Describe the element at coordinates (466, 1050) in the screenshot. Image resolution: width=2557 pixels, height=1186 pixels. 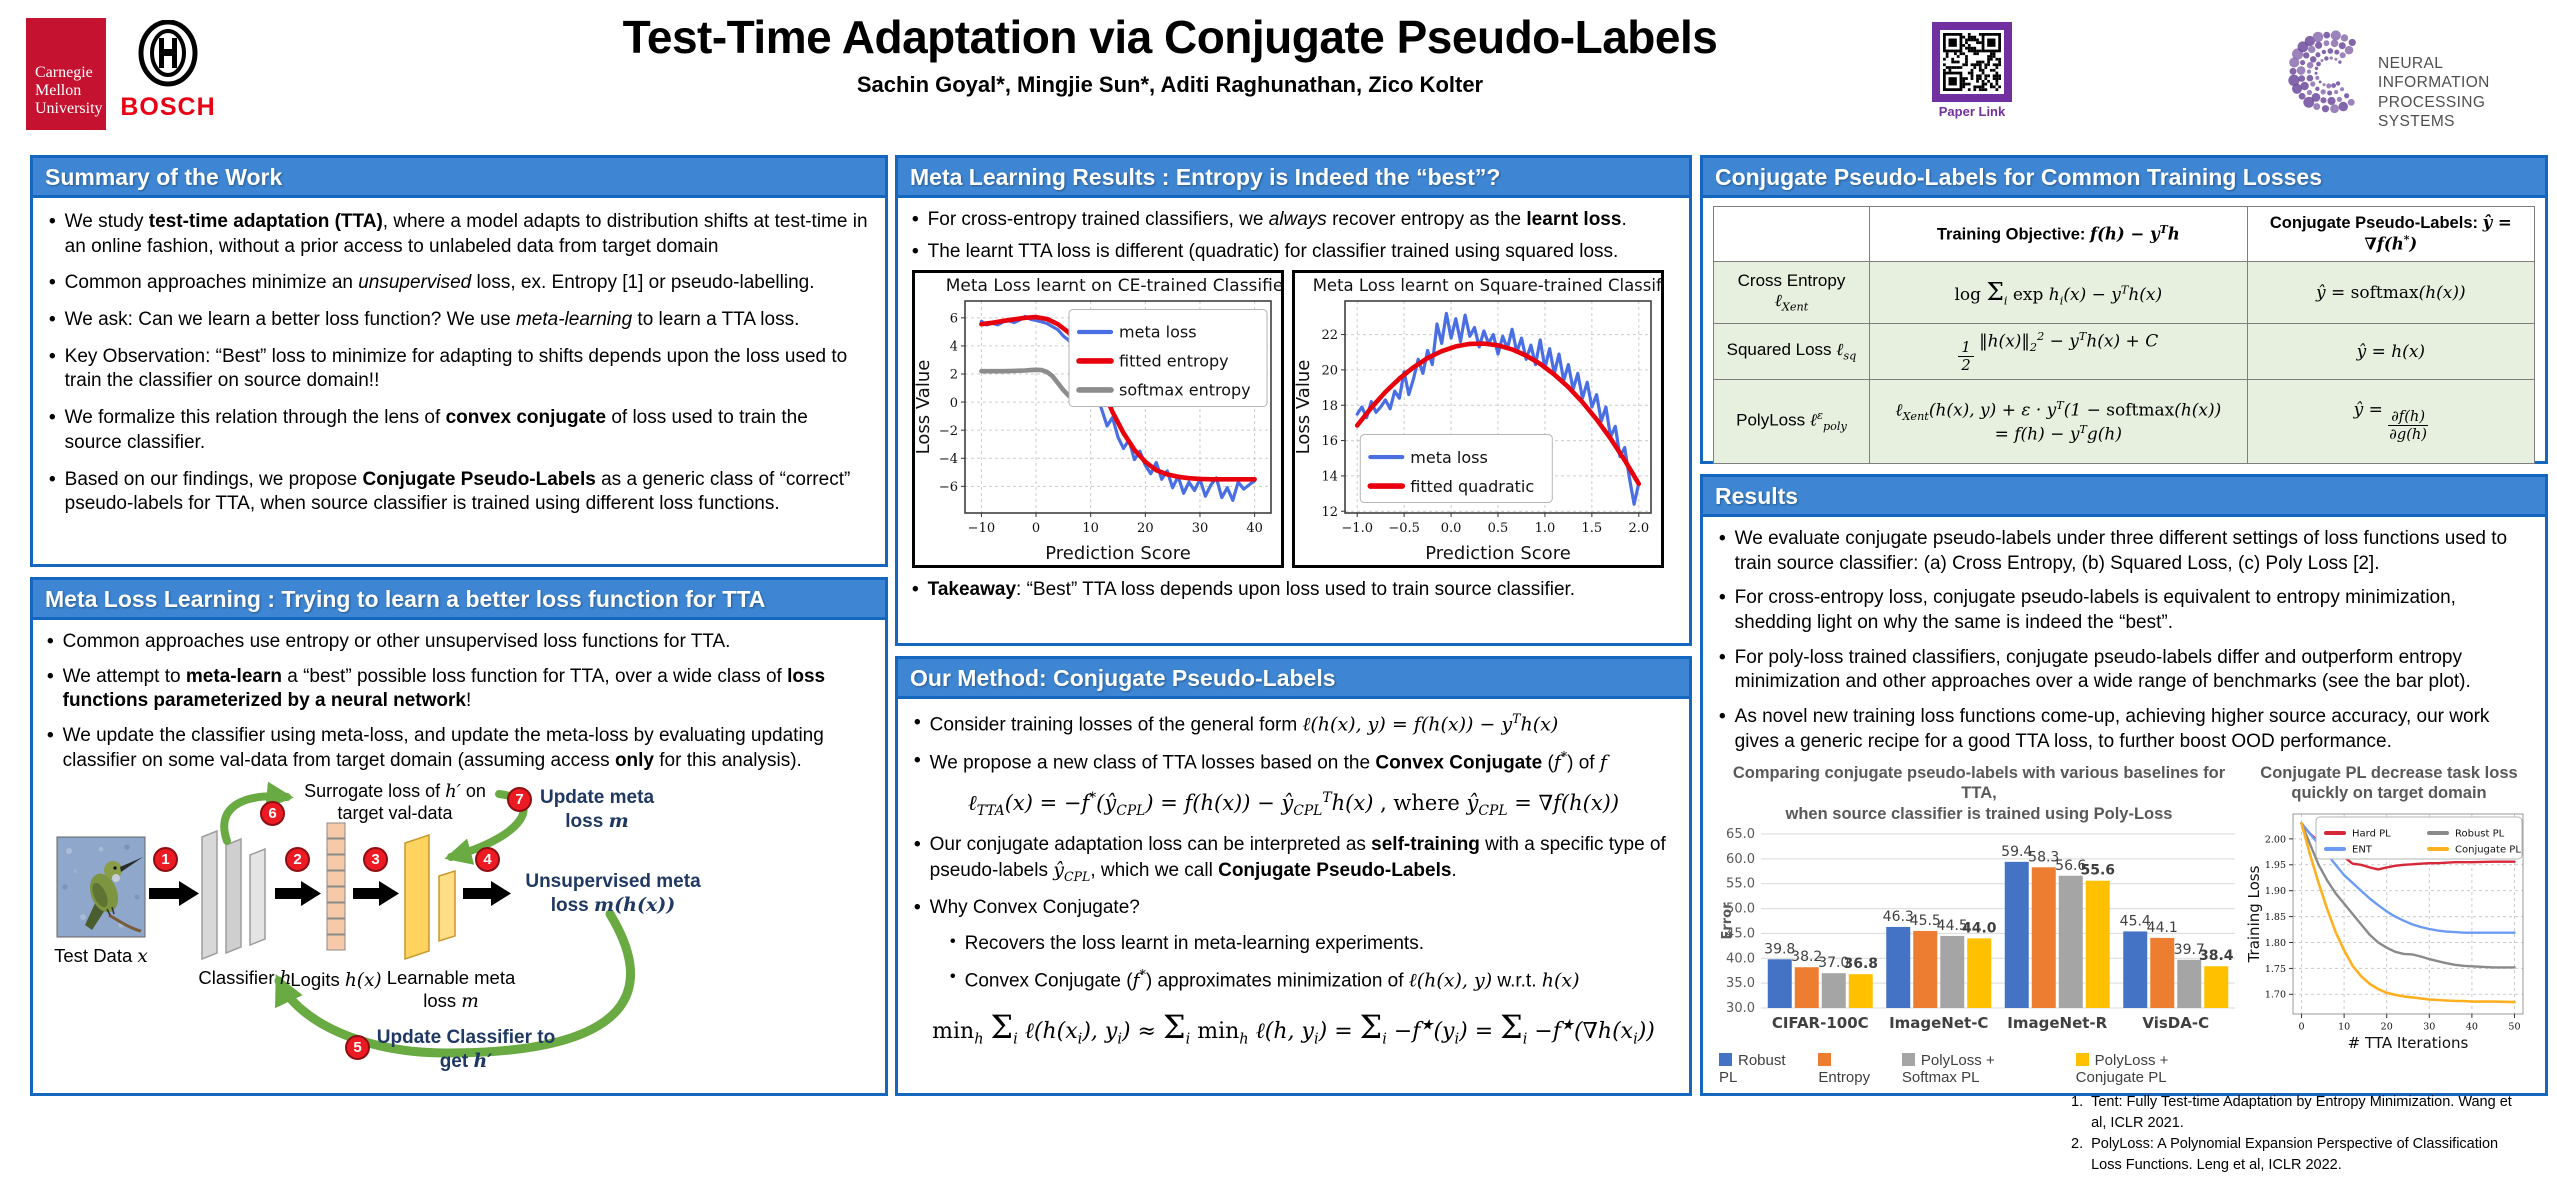
I see `update-classifier-label: Update Classifier to get h′` at that location.